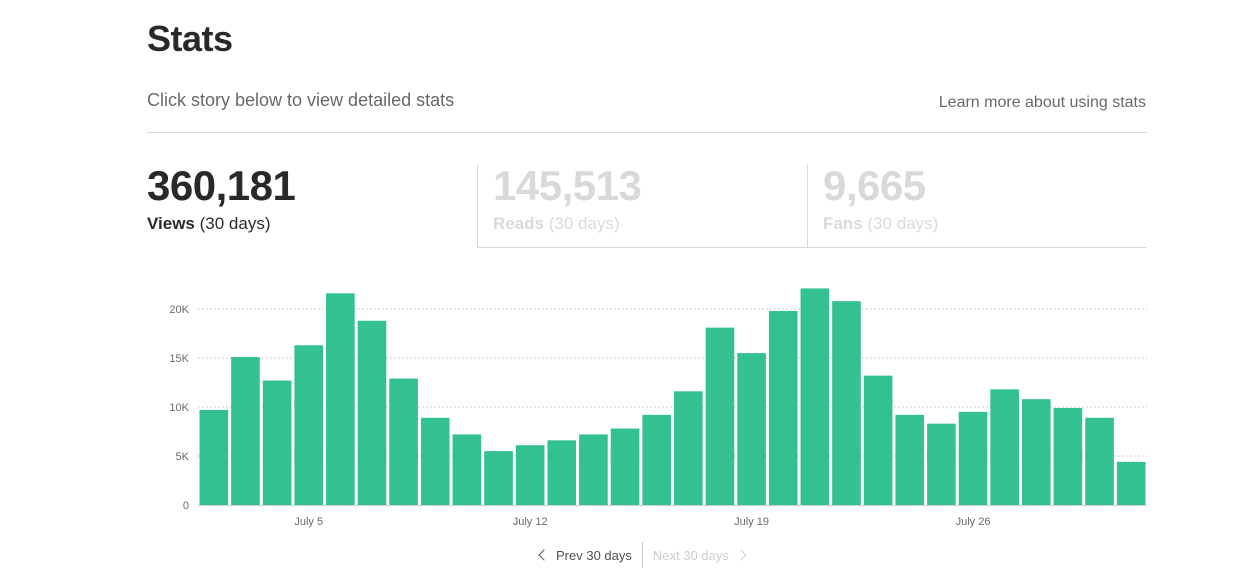 The width and height of the screenshot is (1256, 583). I want to click on header-divider, so click(647, 132).